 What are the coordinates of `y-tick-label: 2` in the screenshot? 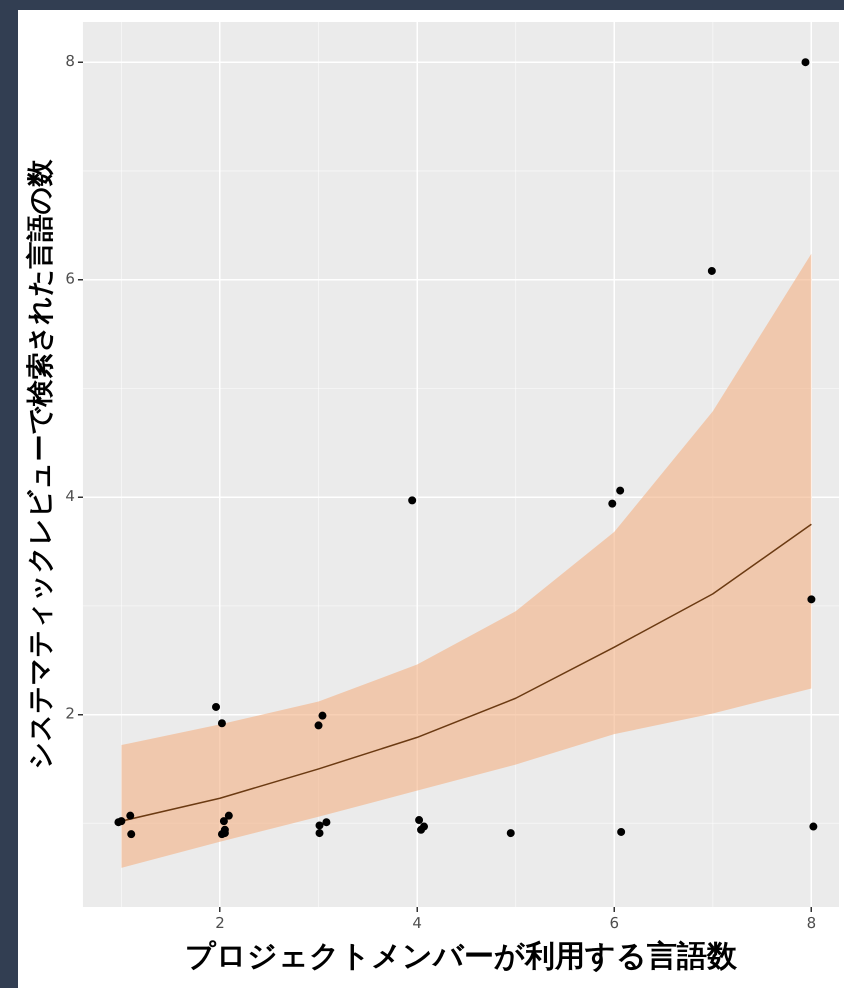 It's located at (70, 713).